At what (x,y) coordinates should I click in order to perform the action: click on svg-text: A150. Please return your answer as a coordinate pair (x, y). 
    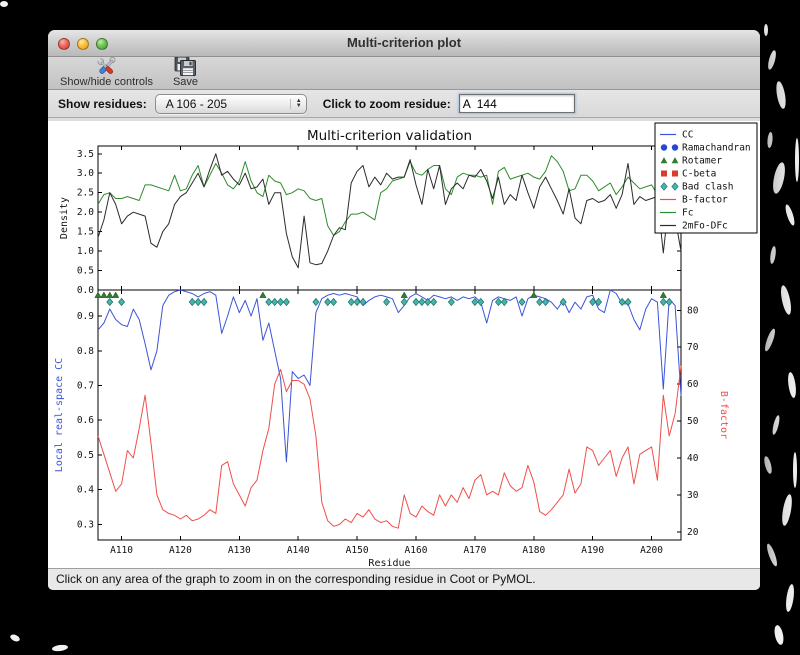
    Looking at the image, I should click on (357, 550).